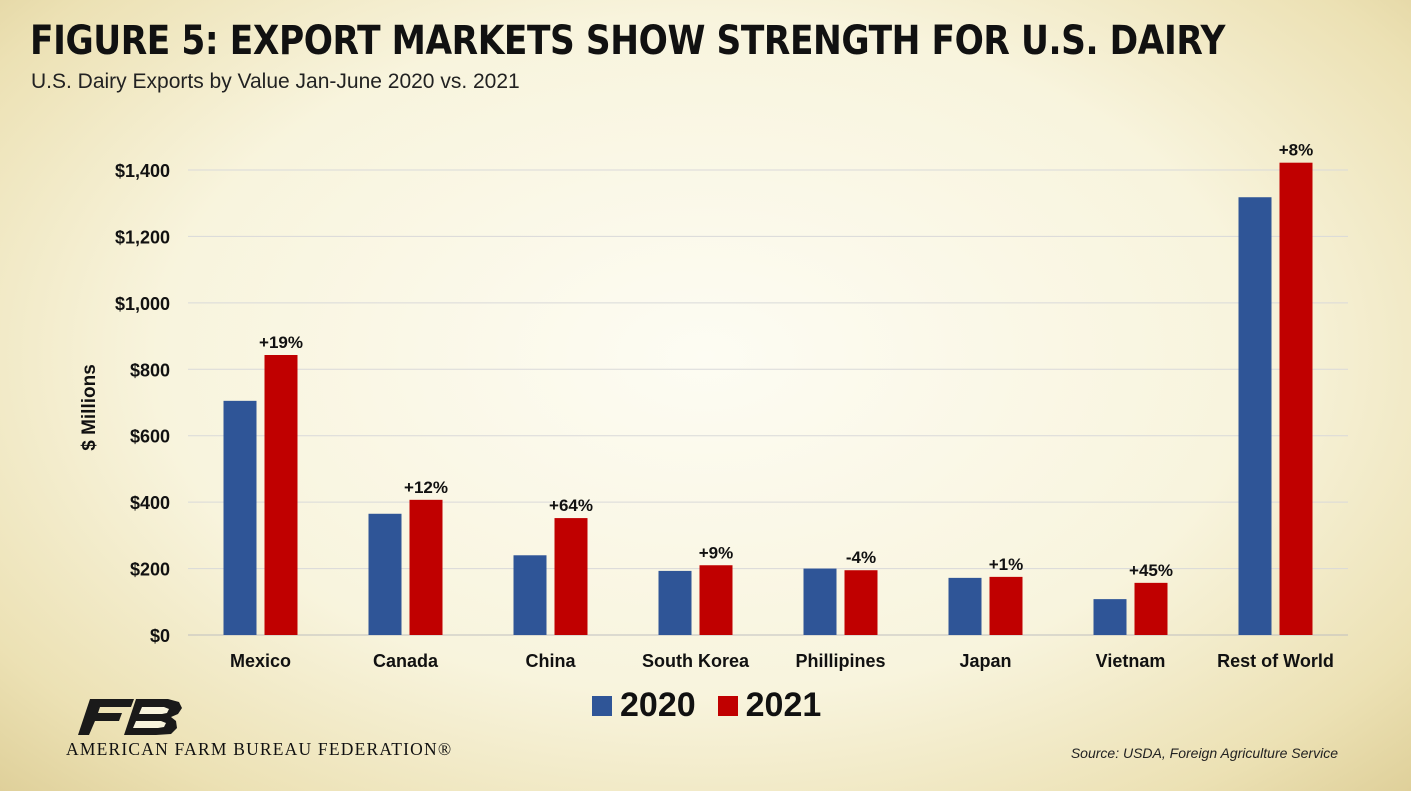 The width and height of the screenshot is (1411, 791). Describe the element at coordinates (783, 705) in the screenshot. I see `legend-label-2021: 2021` at that location.